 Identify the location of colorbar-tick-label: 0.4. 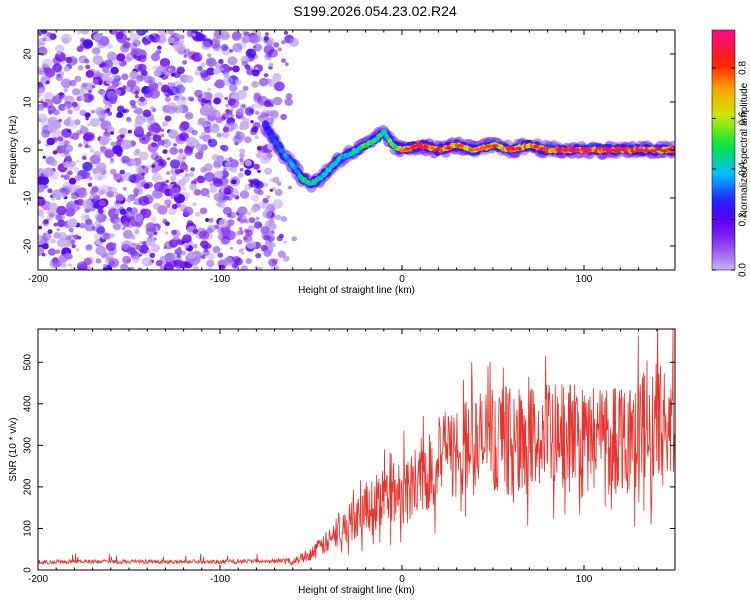
(743, 169).